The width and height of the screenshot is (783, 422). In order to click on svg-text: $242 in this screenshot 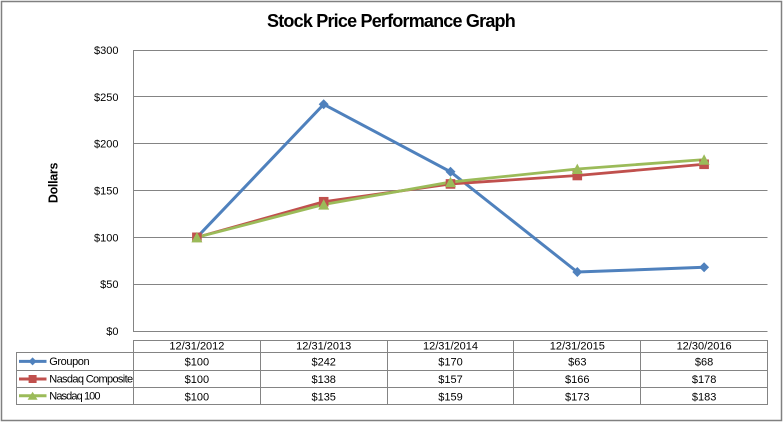, I will do `click(323, 363)`.